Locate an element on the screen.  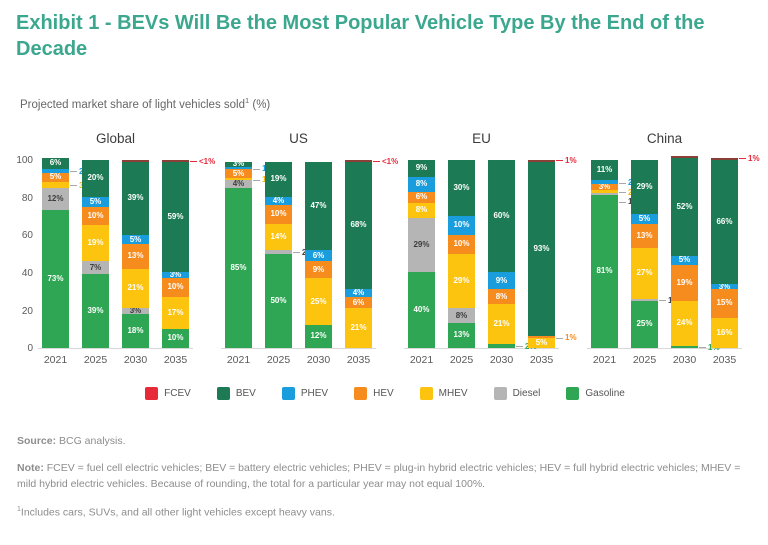
bar-segment-label: 3% is located at coordinates (135, 310).